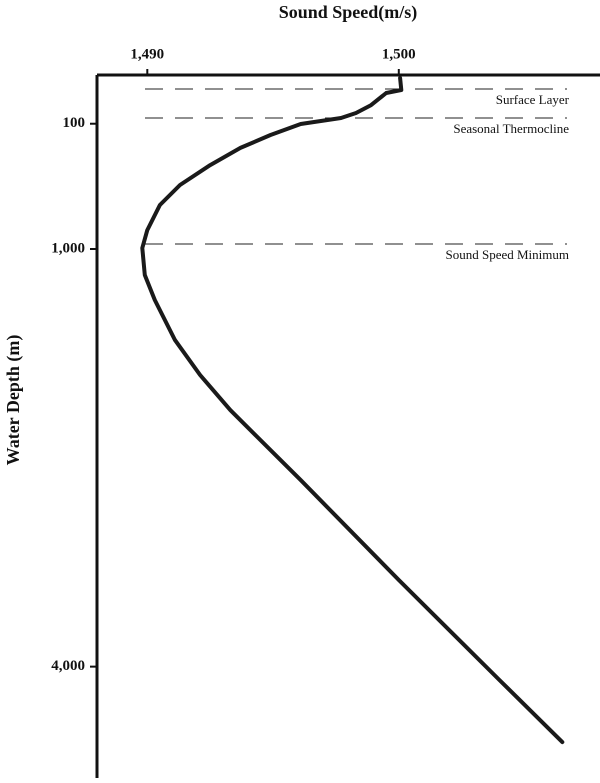  I want to click on y-tick-label: 4,000, so click(68, 666).